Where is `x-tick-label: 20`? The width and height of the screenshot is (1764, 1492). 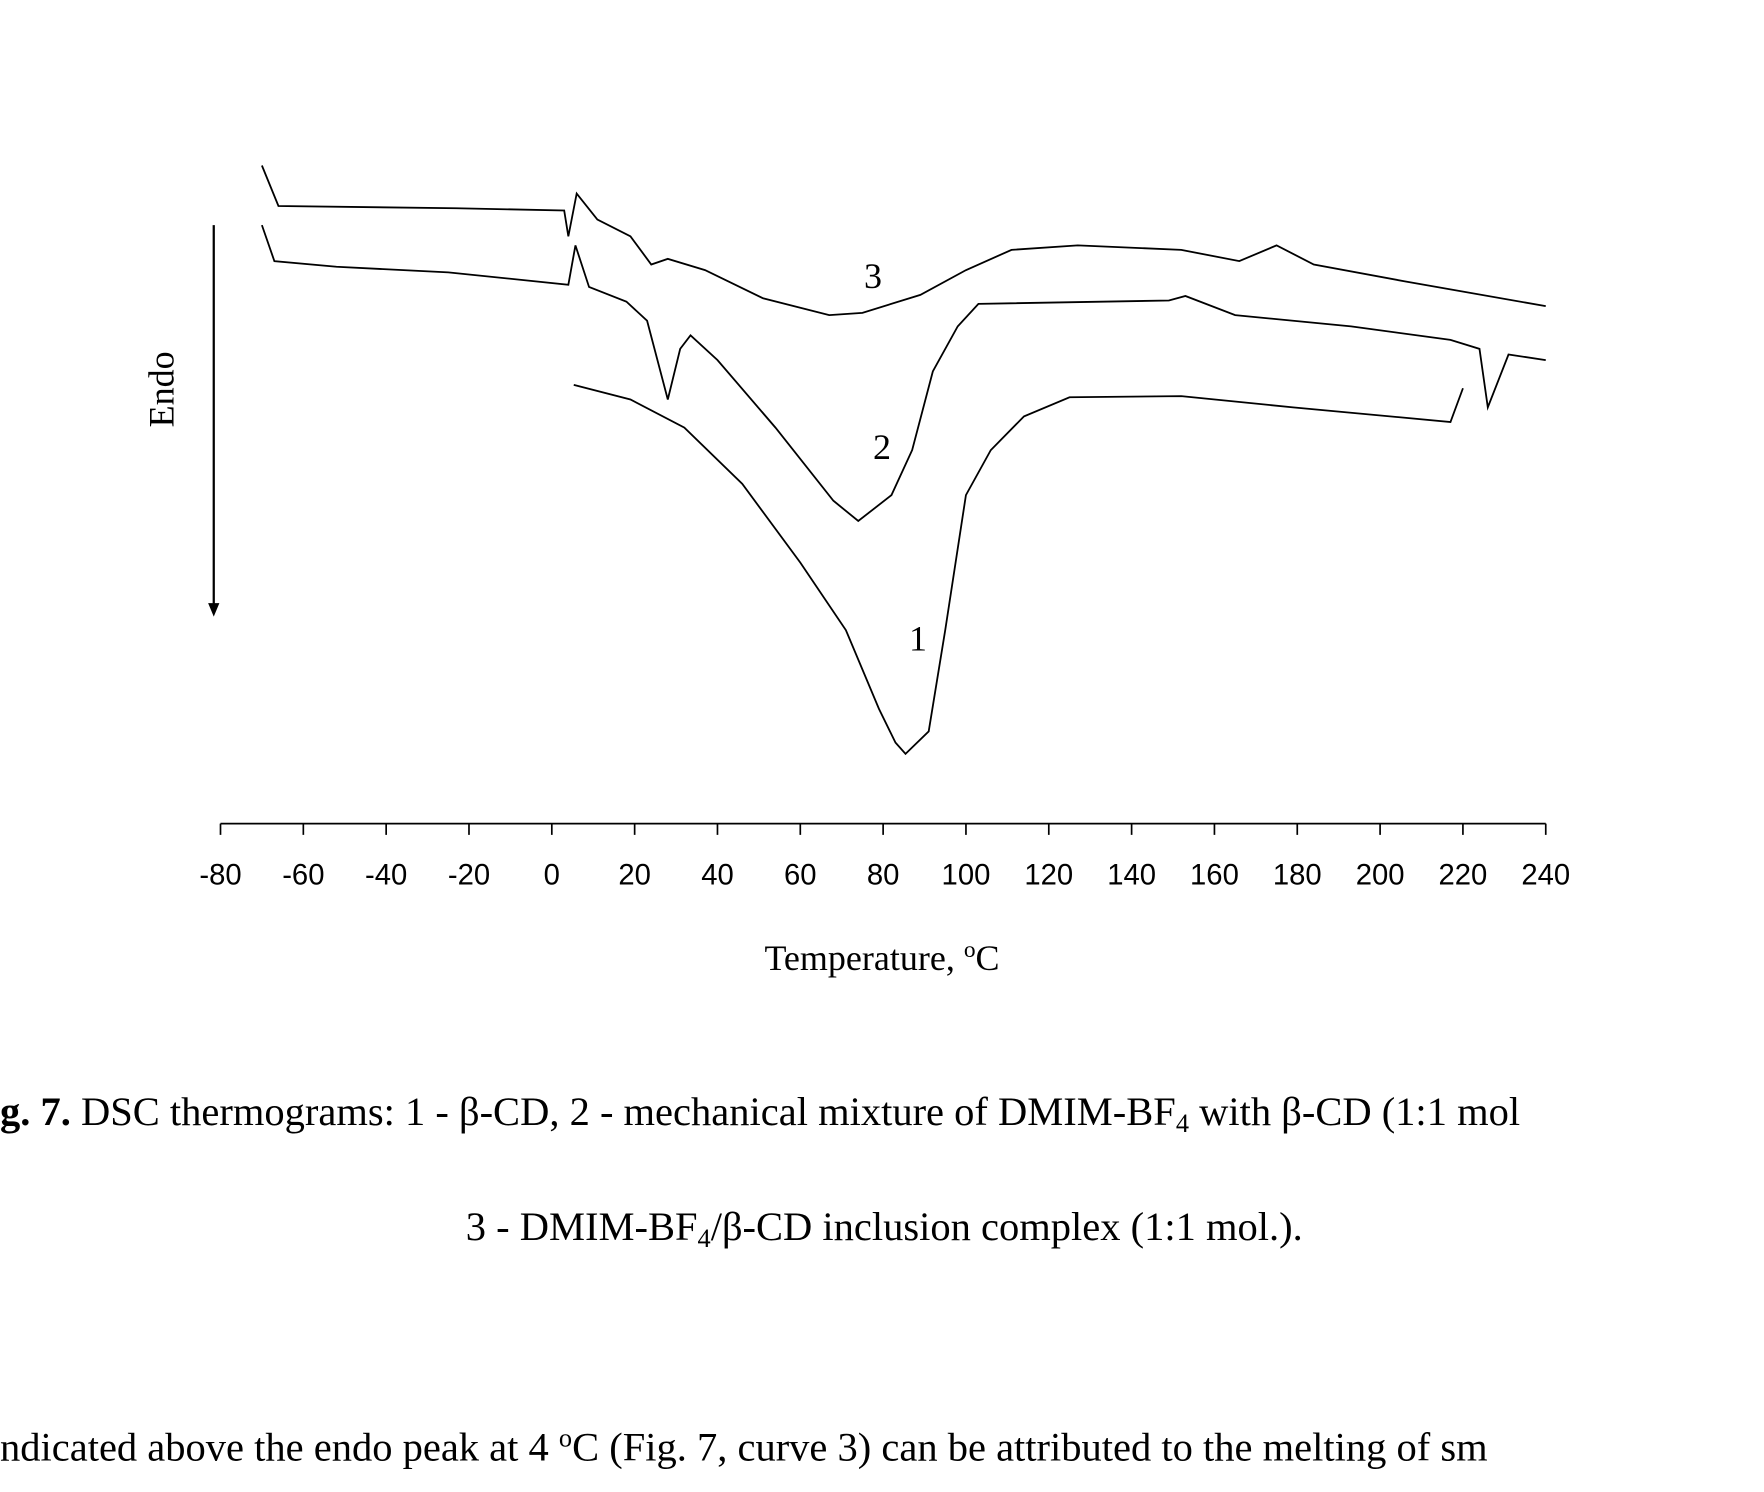
x-tick-label: 20 is located at coordinates (634, 875).